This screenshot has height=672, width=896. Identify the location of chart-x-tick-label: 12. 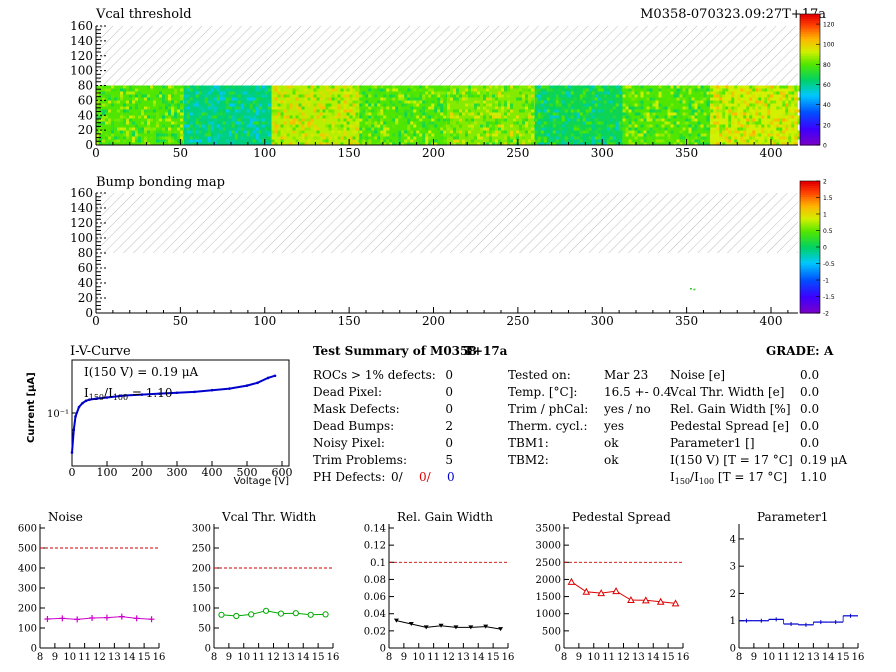
(273, 657).